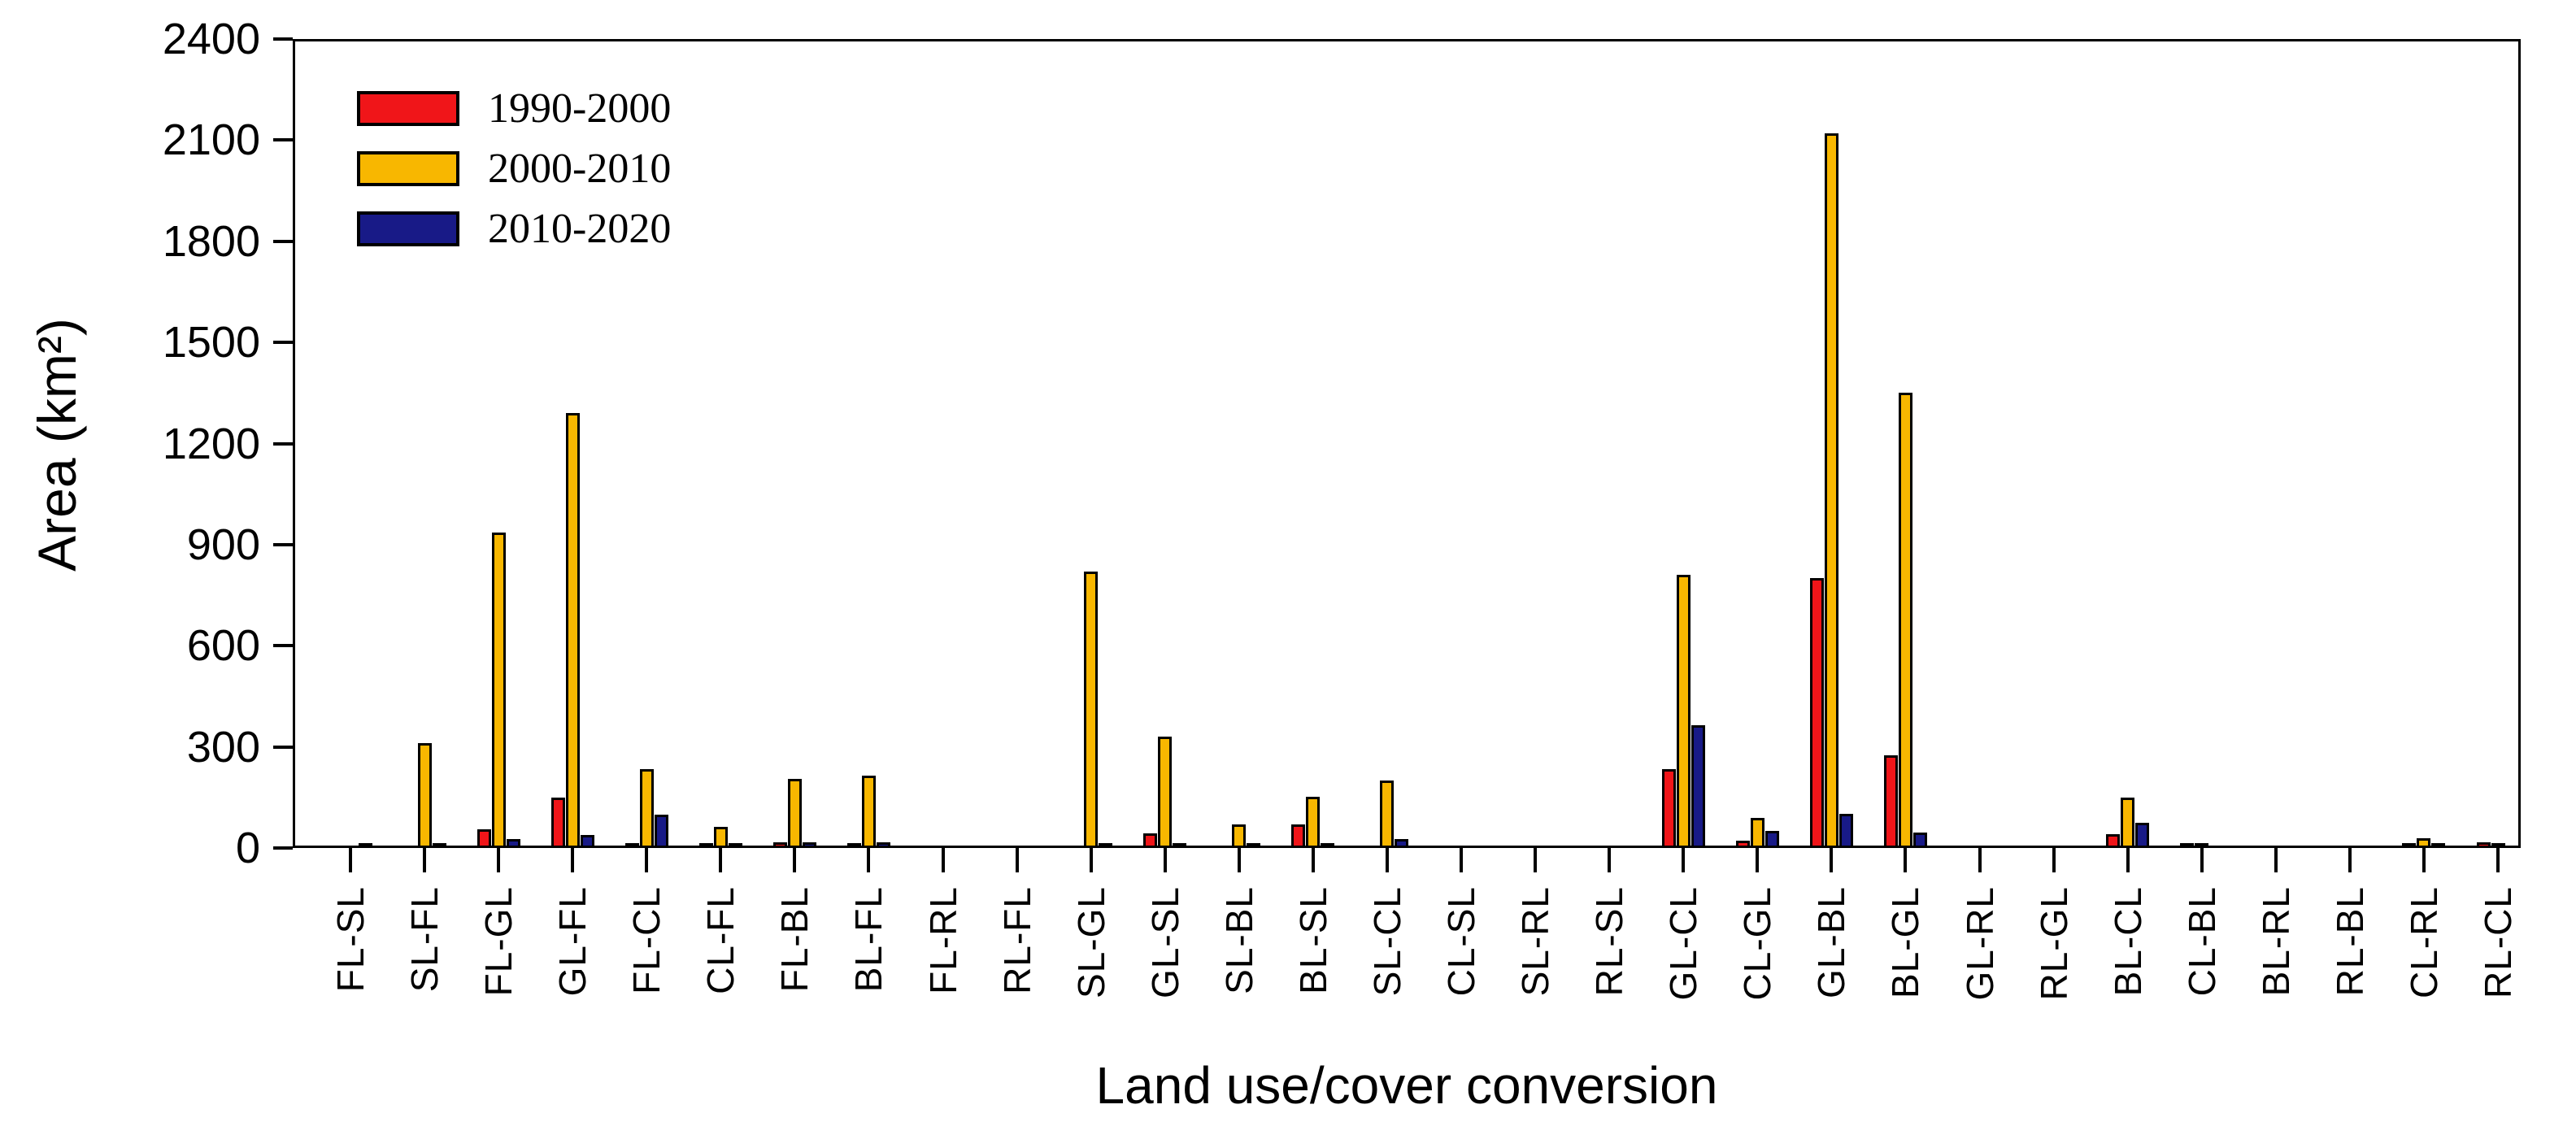 The height and width of the screenshot is (1135, 2576). Describe the element at coordinates (365, 846) in the screenshot. I see `bar-FL-SL-2010-2020` at that location.